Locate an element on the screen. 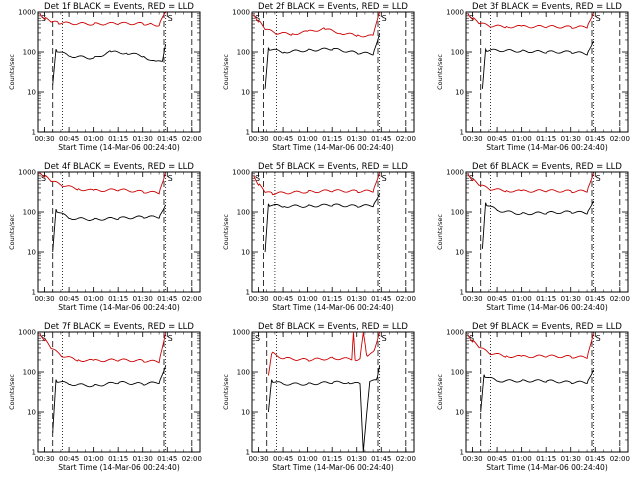  plot-title: Det 7f BLACK = Events, RED = LLD is located at coordinates (119, 327).